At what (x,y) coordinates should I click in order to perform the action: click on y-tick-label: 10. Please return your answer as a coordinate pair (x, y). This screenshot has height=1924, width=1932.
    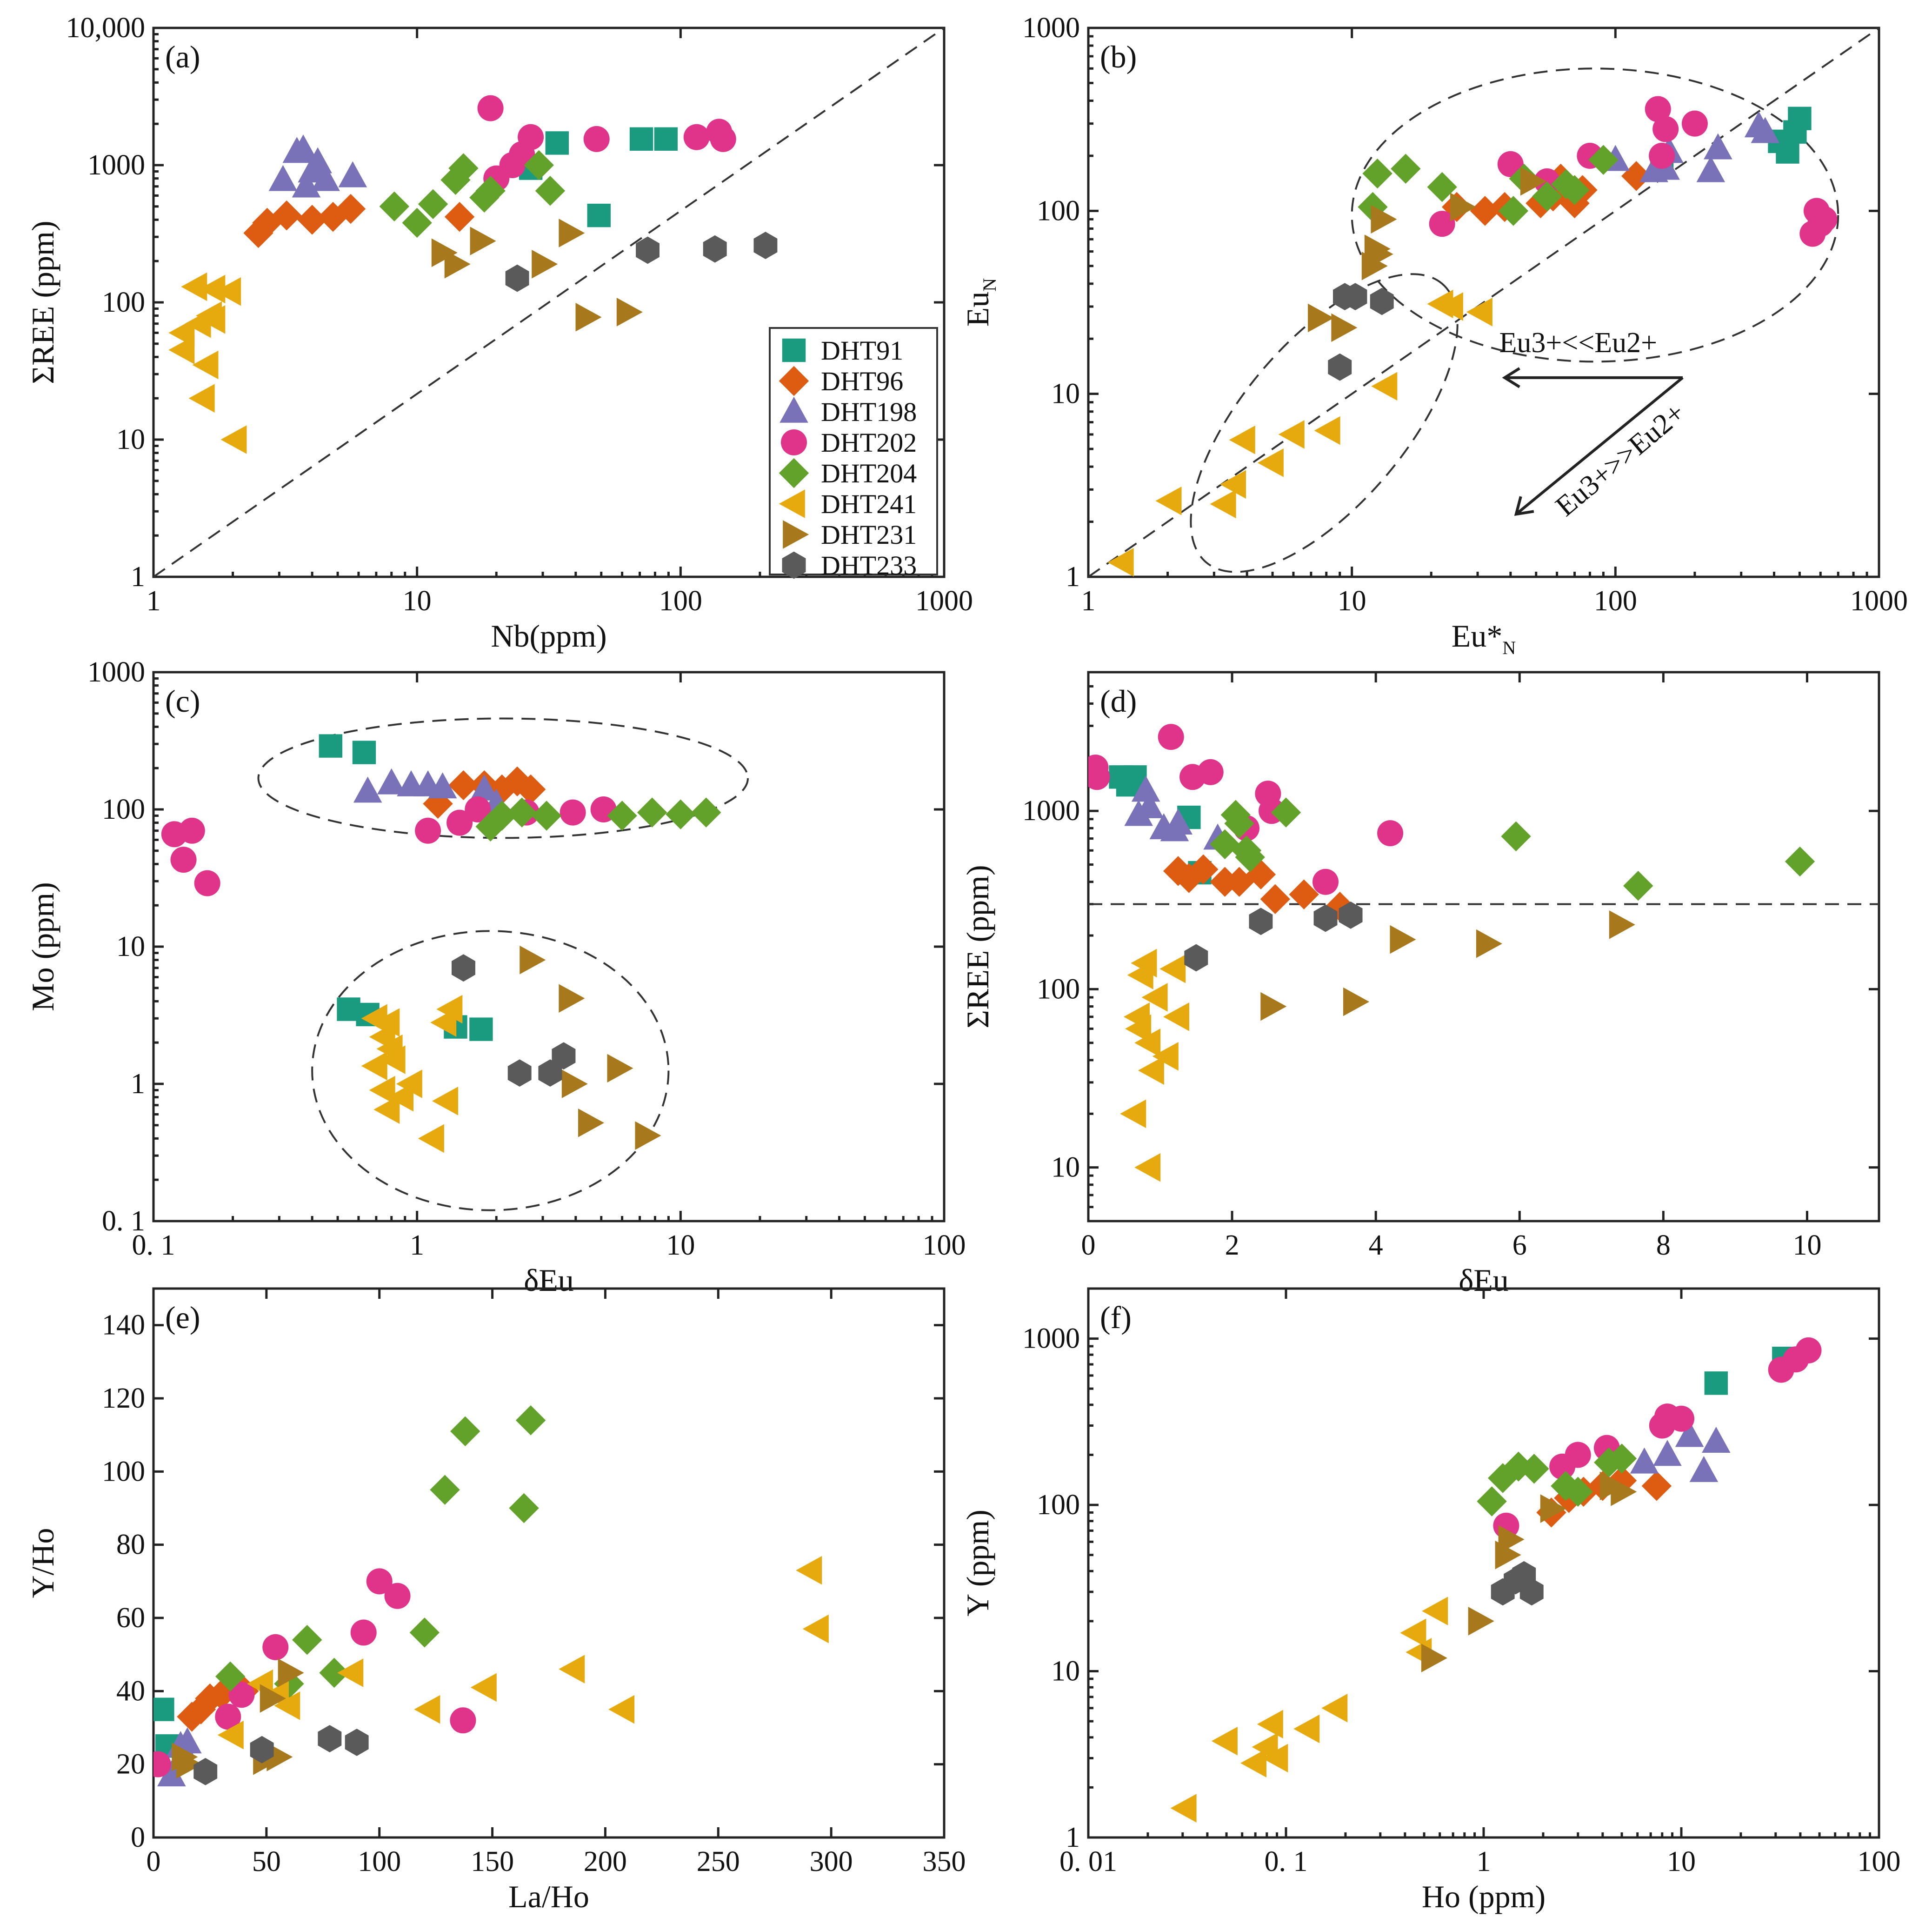
    Looking at the image, I should click on (130, 439).